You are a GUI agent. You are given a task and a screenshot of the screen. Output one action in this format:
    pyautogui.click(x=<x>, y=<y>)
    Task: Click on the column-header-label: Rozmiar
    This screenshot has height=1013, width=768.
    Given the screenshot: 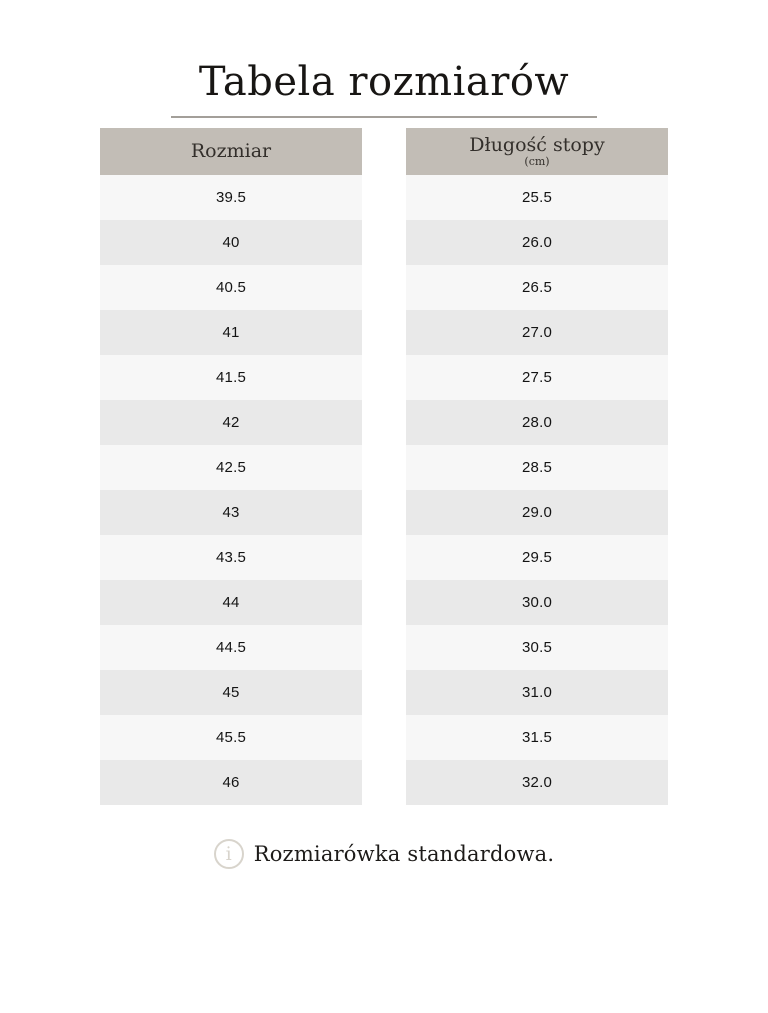 What is the action you would take?
    pyautogui.click(x=231, y=151)
    